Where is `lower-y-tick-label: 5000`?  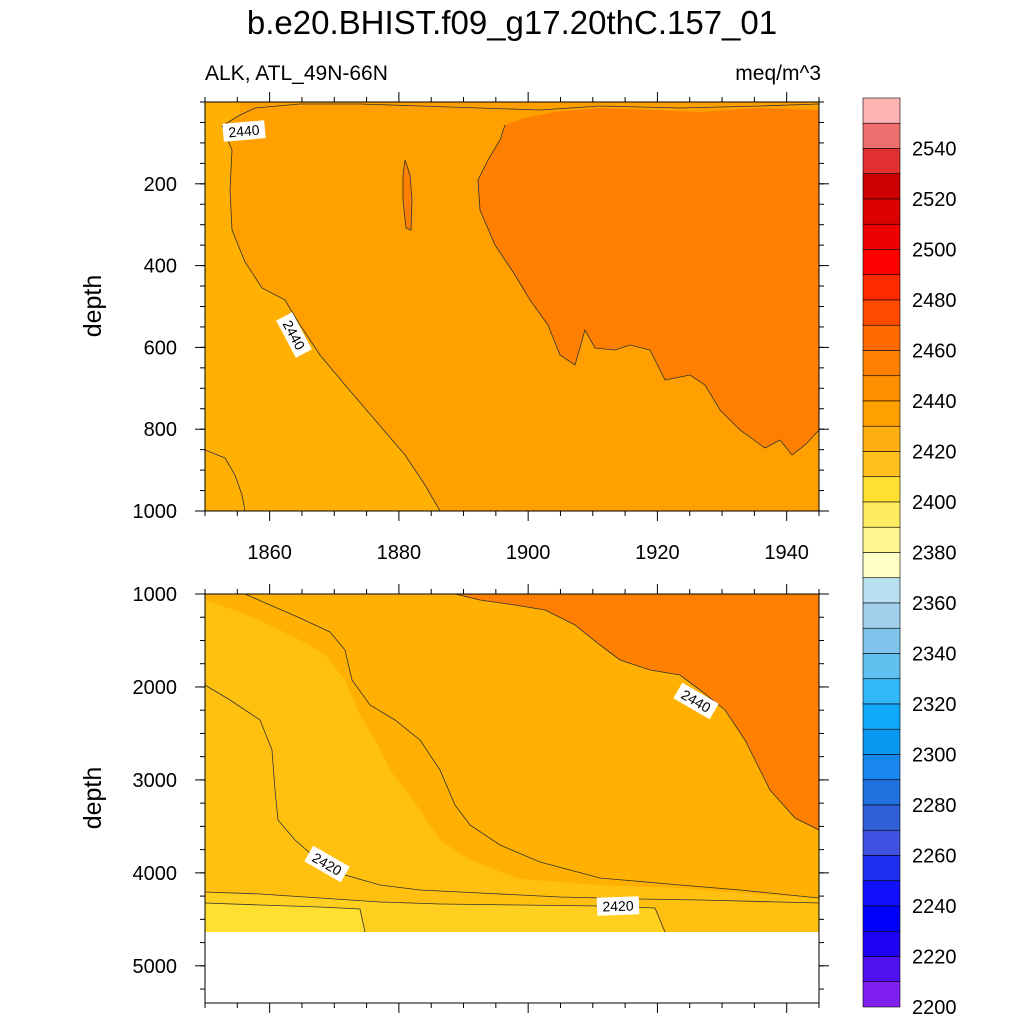
lower-y-tick-label: 5000 is located at coordinates (155, 967).